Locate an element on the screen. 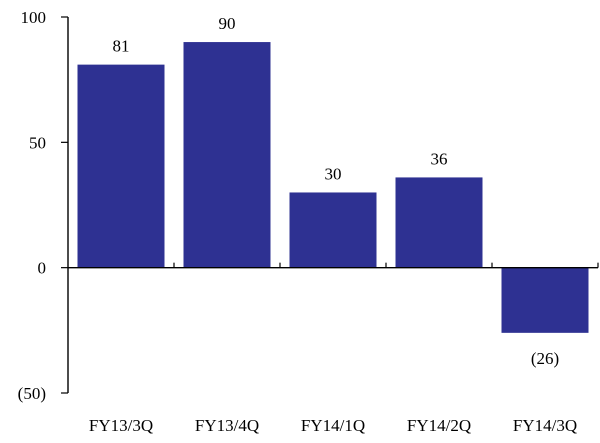 Image resolution: width=600 pixels, height=443 pixels. bar-fy13-4q is located at coordinates (227, 155).